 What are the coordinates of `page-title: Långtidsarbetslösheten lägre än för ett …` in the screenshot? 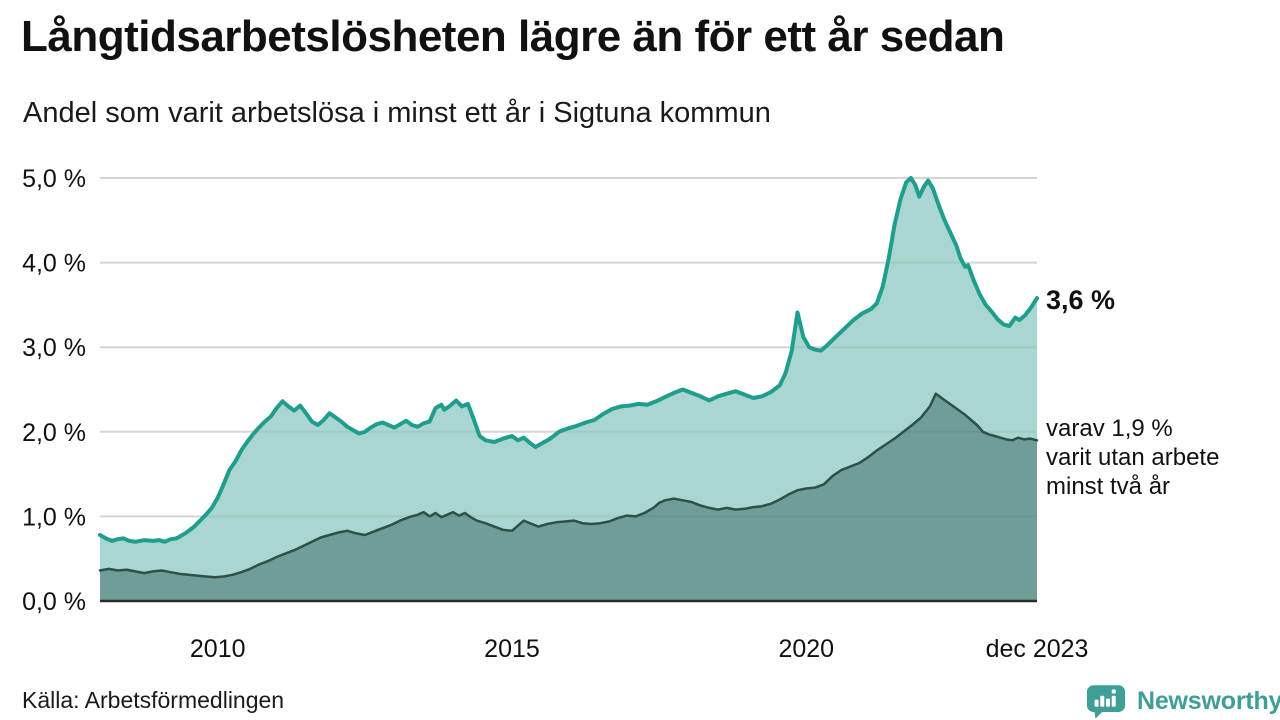 It's located at (513, 36).